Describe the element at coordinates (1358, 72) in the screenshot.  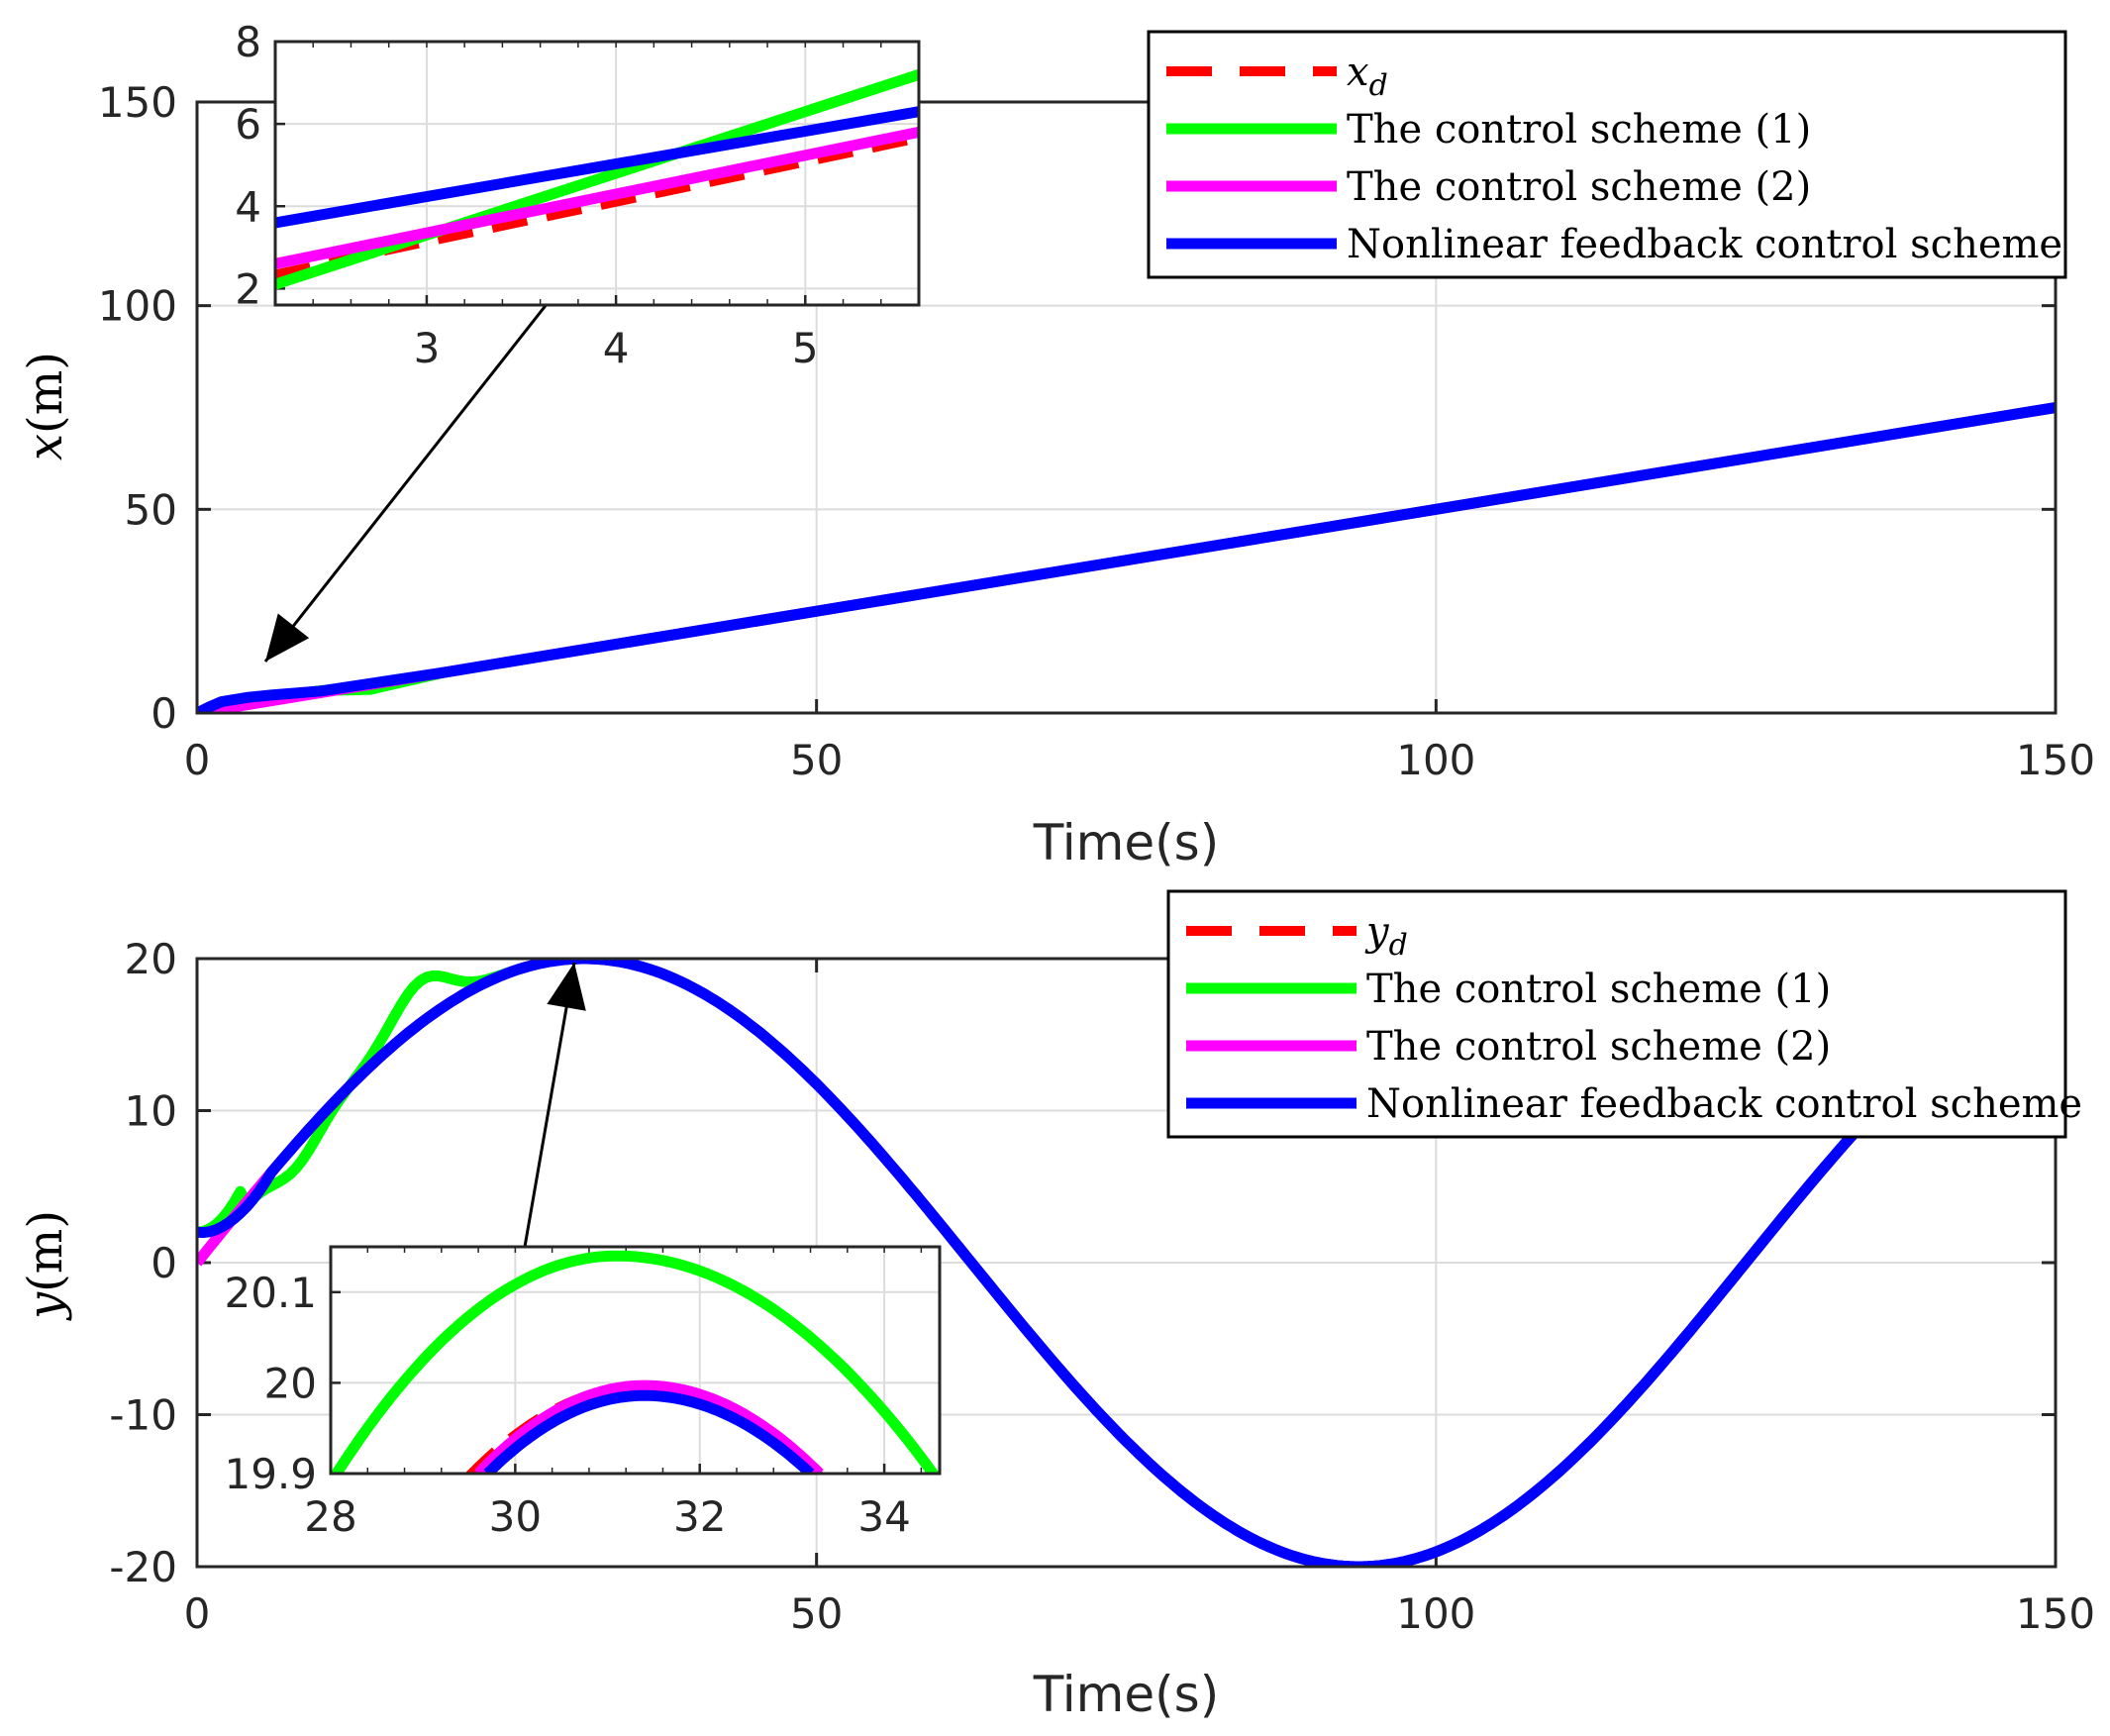
I see `legend-entry-var: x` at that location.